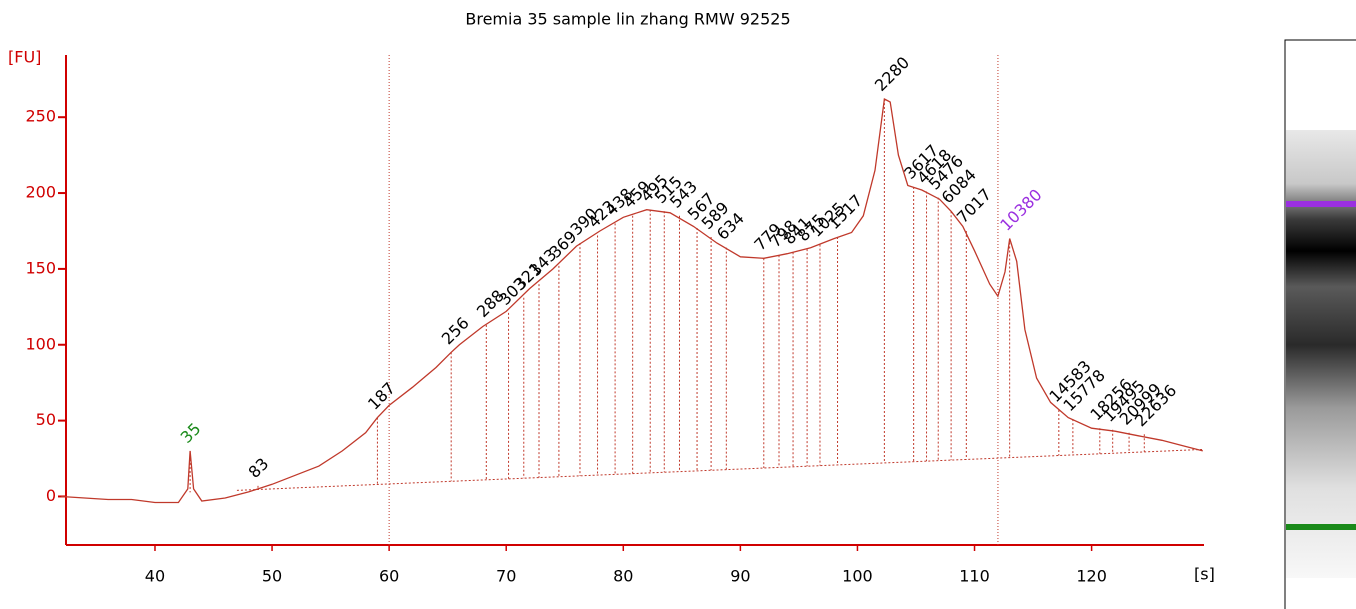 Image resolution: width=1356 pixels, height=609 pixels. I want to click on y-tick-label: 150, so click(40, 267).